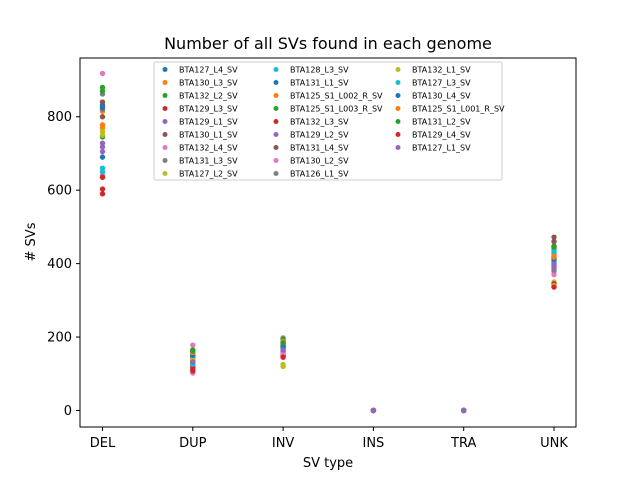 This screenshot has height=480, width=640. Describe the element at coordinates (328, 43) in the screenshot. I see `chart-title: Number of all SVs found in each genome` at that location.